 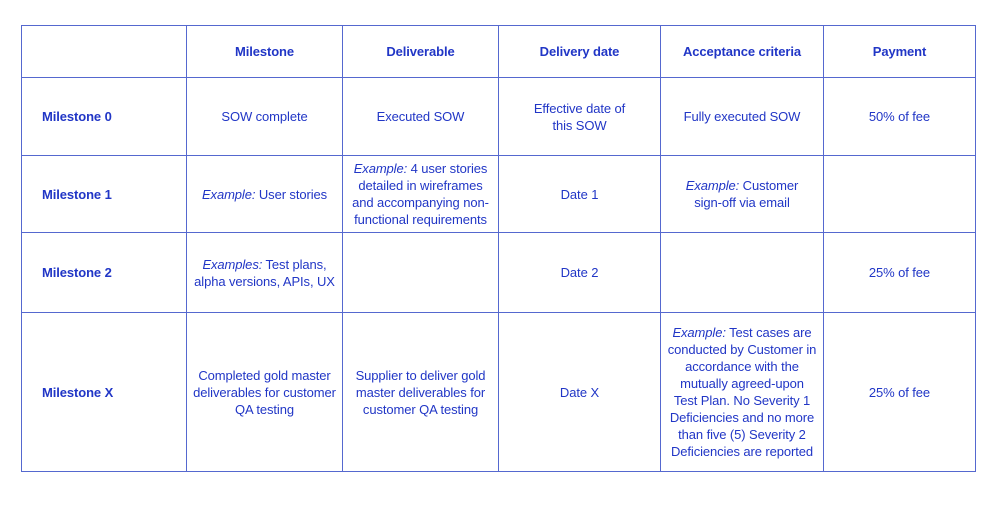 I want to click on cell-milestone-1-acceptance-criteria: Example: Customer sign-off via email, so click(x=742, y=194).